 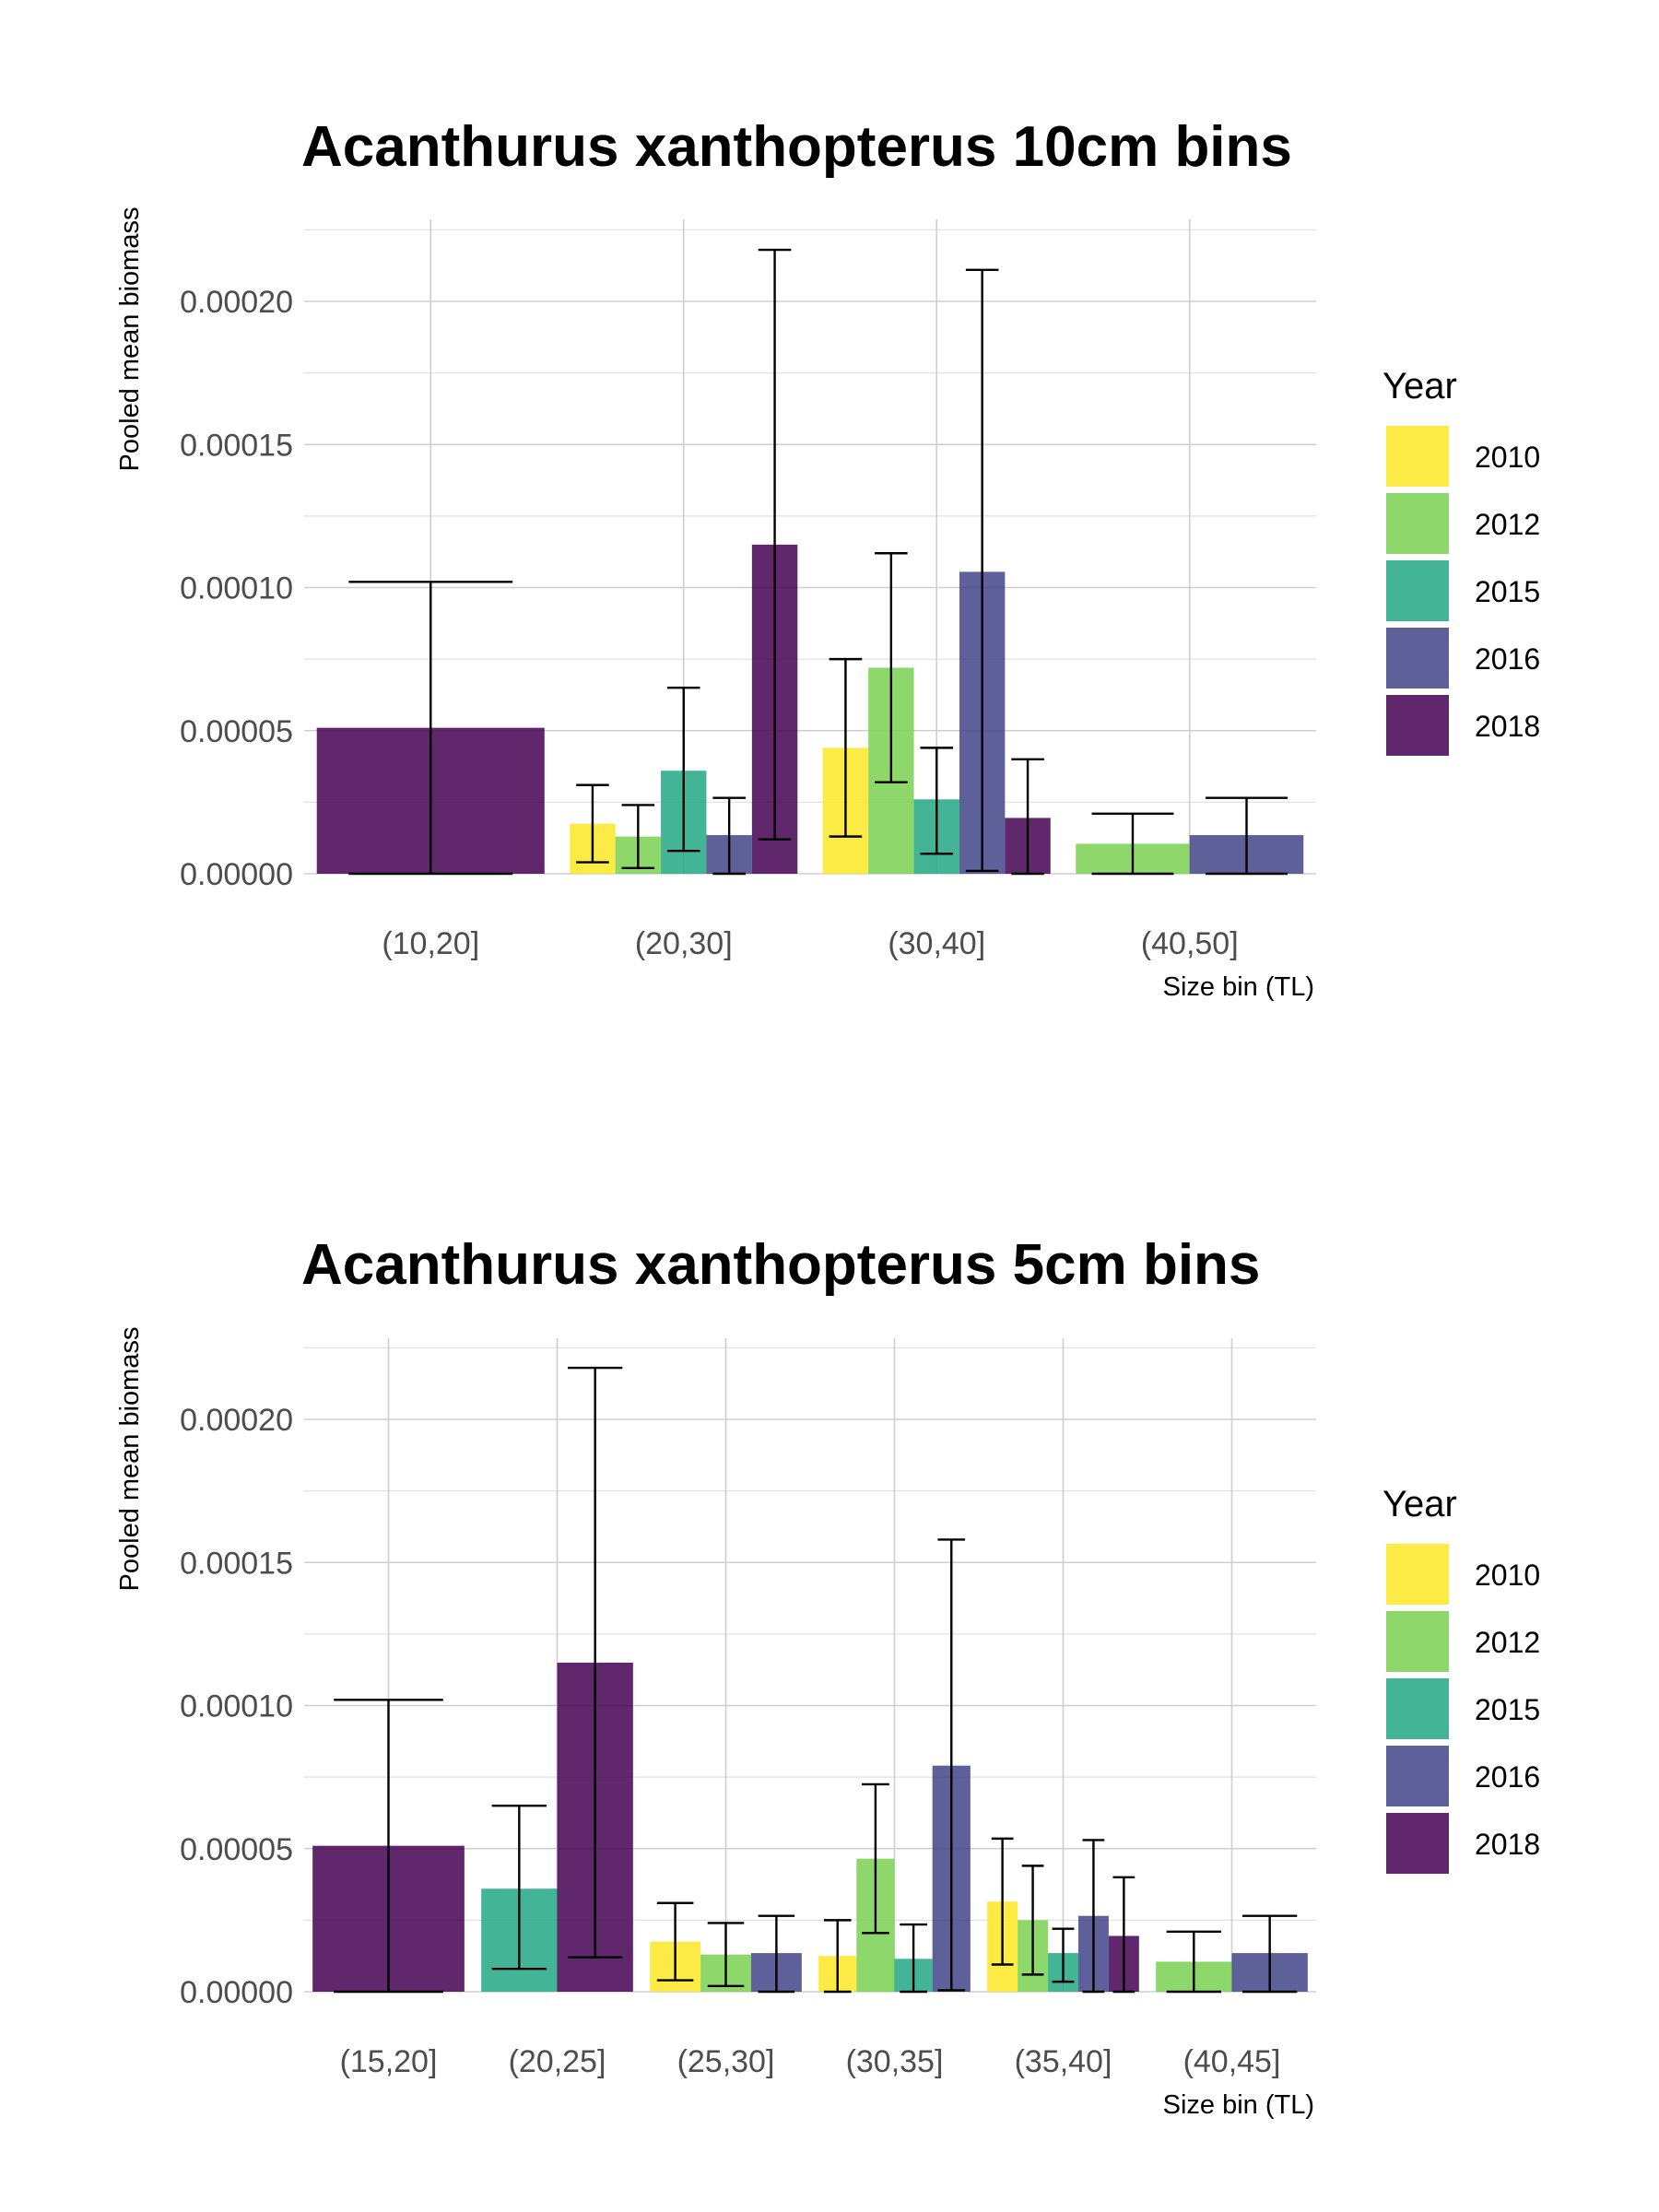 What do you see at coordinates (780, 1265) in the screenshot?
I see `chart-title: Acanthurus xanthopterus 5cm bins` at bounding box center [780, 1265].